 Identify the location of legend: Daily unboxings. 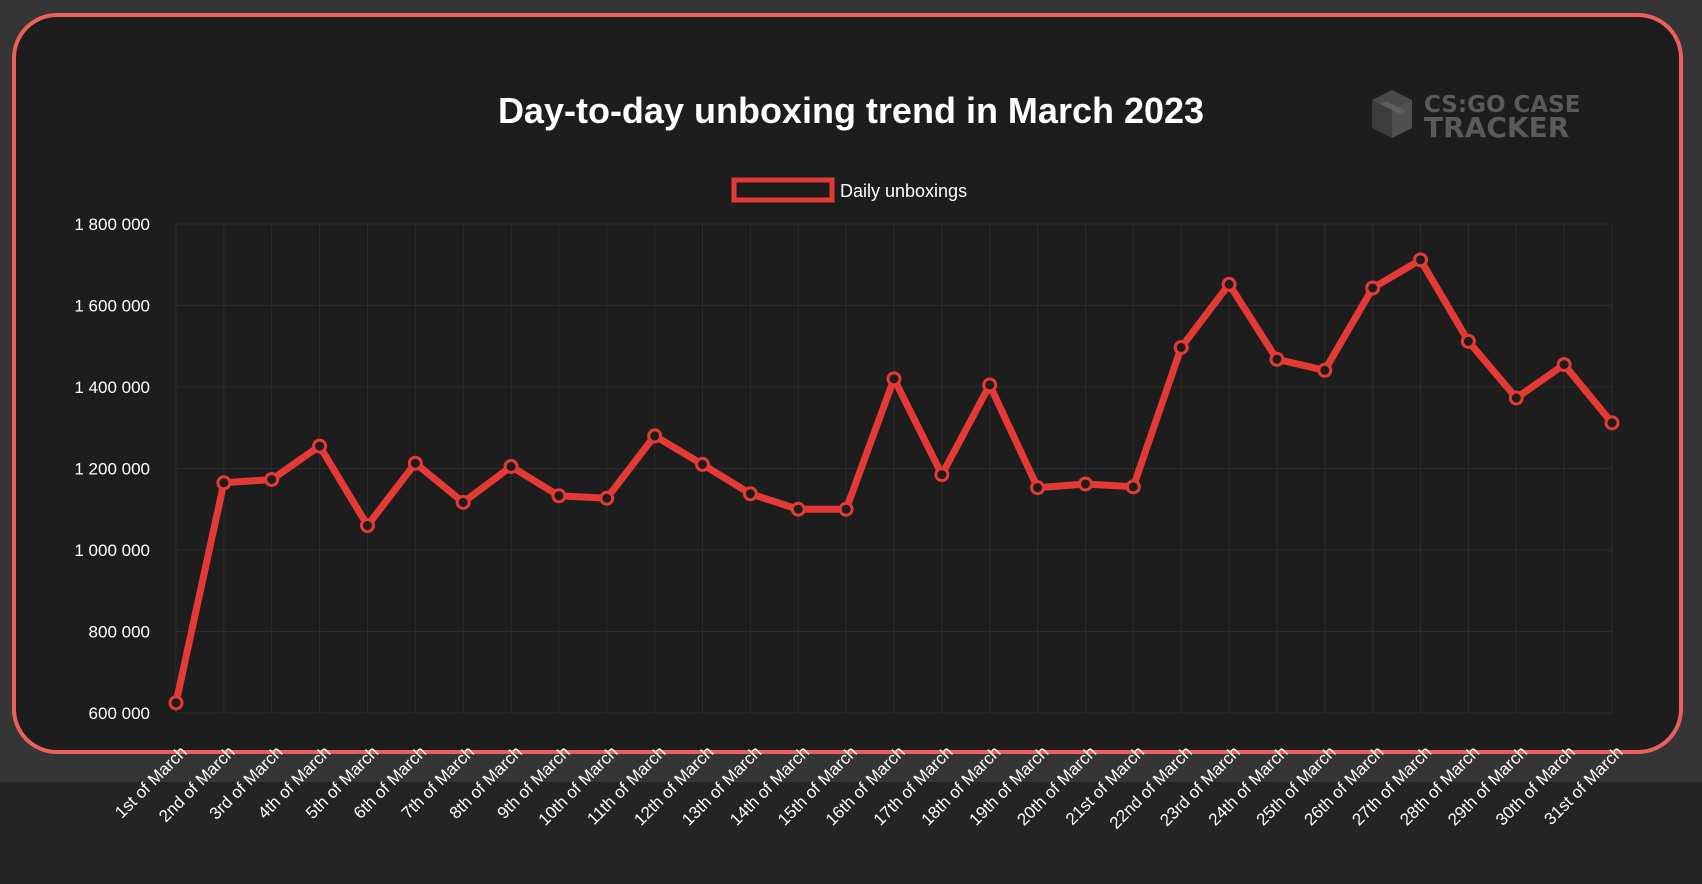
(849, 190).